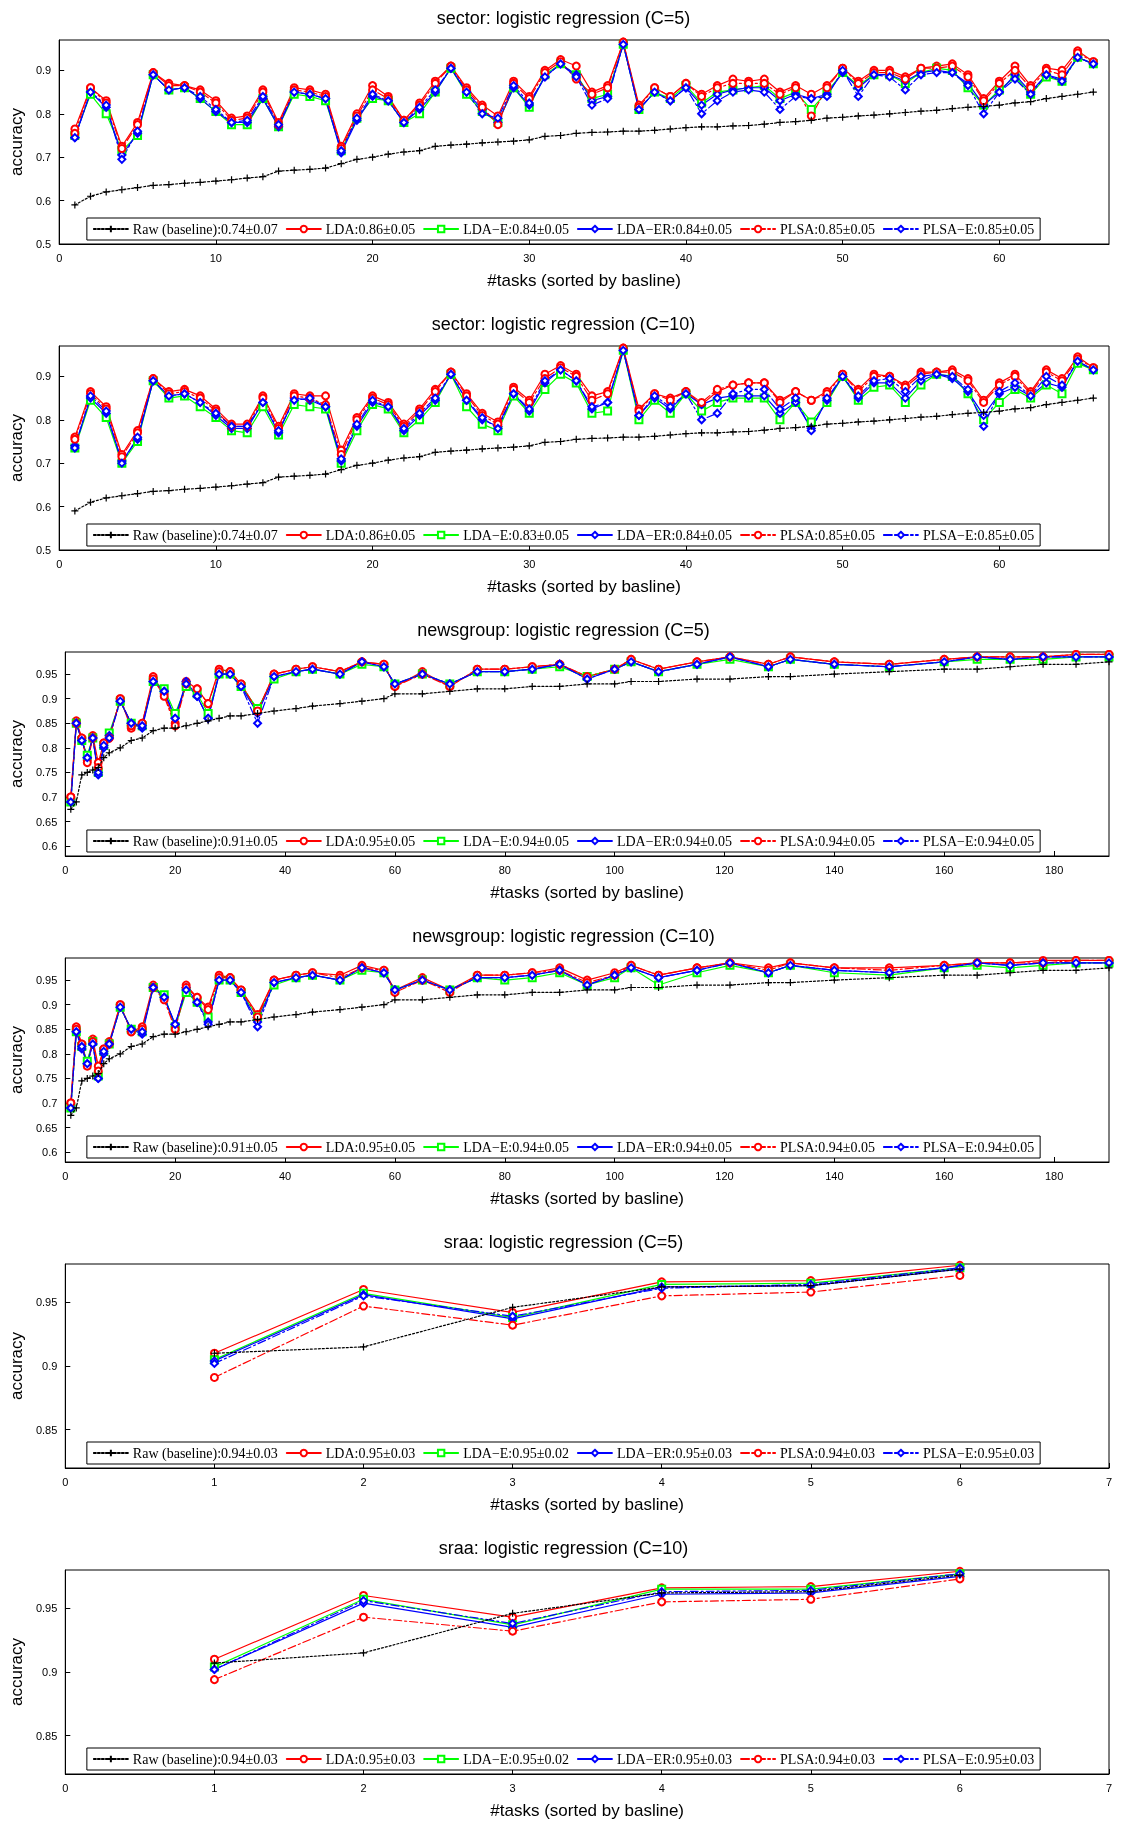 This screenshot has height=1838, width=1127. What do you see at coordinates (674, 1453) in the screenshot?
I see `legend-label: LDA−ER:0.95±0.03` at bounding box center [674, 1453].